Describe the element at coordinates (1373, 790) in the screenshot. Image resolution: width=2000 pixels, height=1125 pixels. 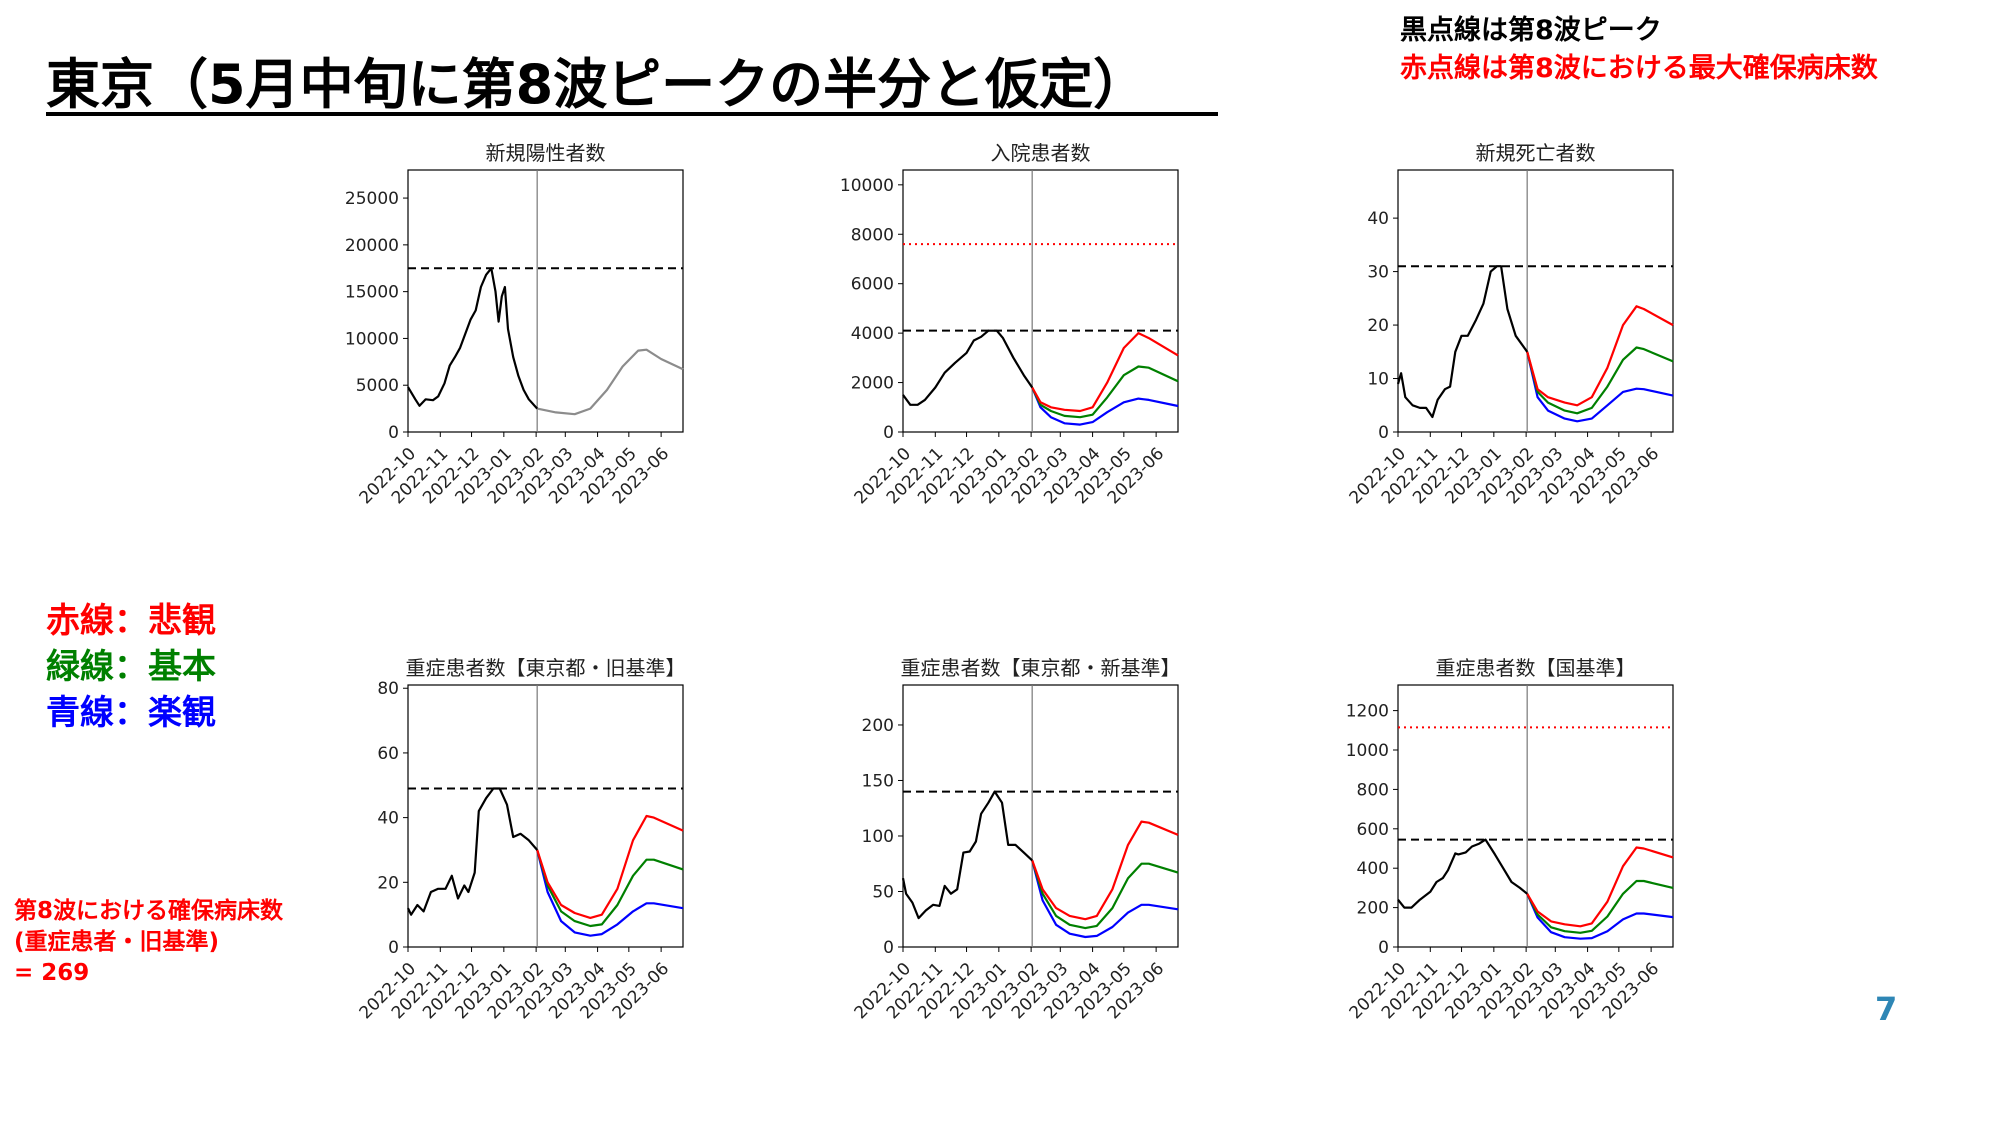
I see `y-tick-label: 800` at that location.